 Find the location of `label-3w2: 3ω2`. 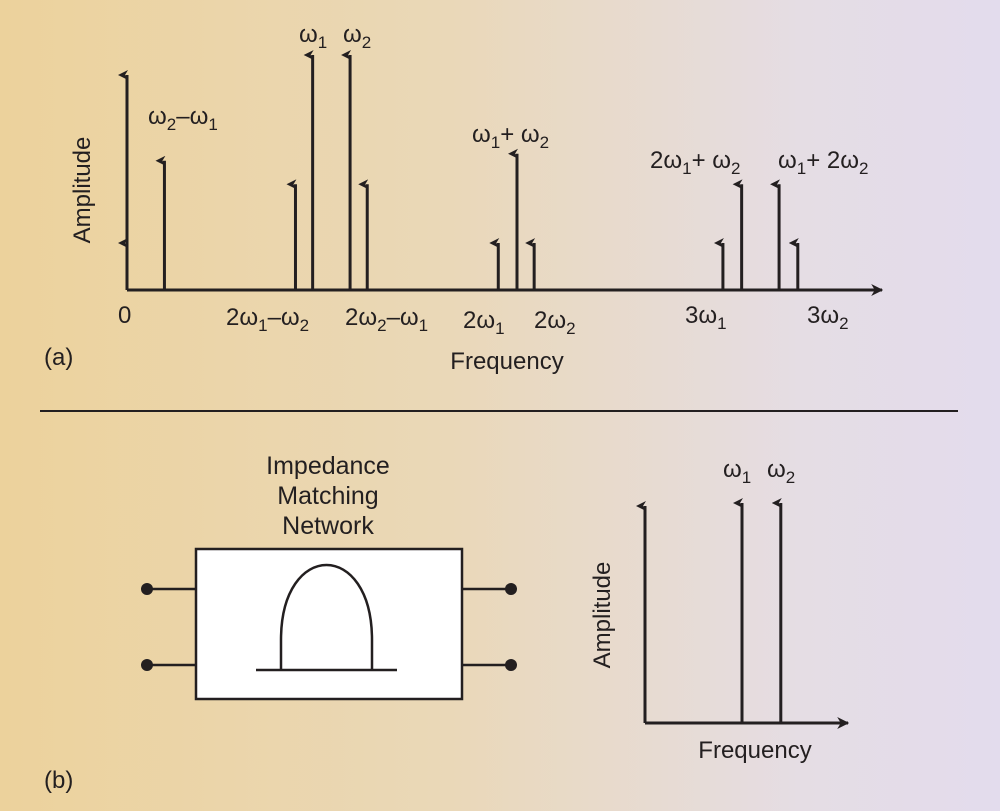

label-3w2: 3ω2 is located at coordinates (828, 317).